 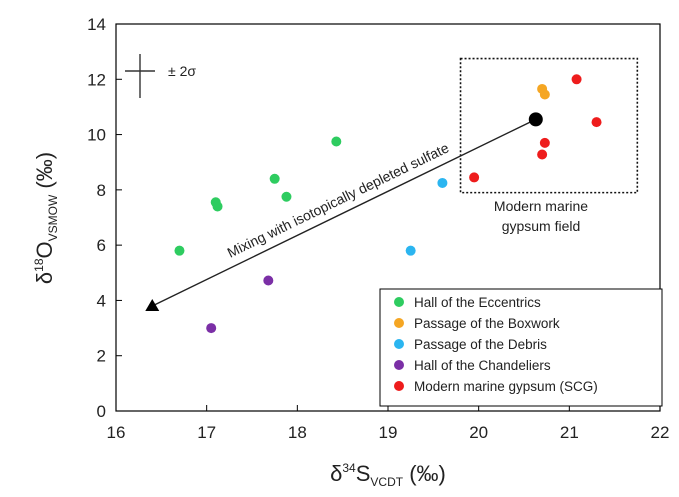 I want to click on legend-box, so click(x=521, y=347).